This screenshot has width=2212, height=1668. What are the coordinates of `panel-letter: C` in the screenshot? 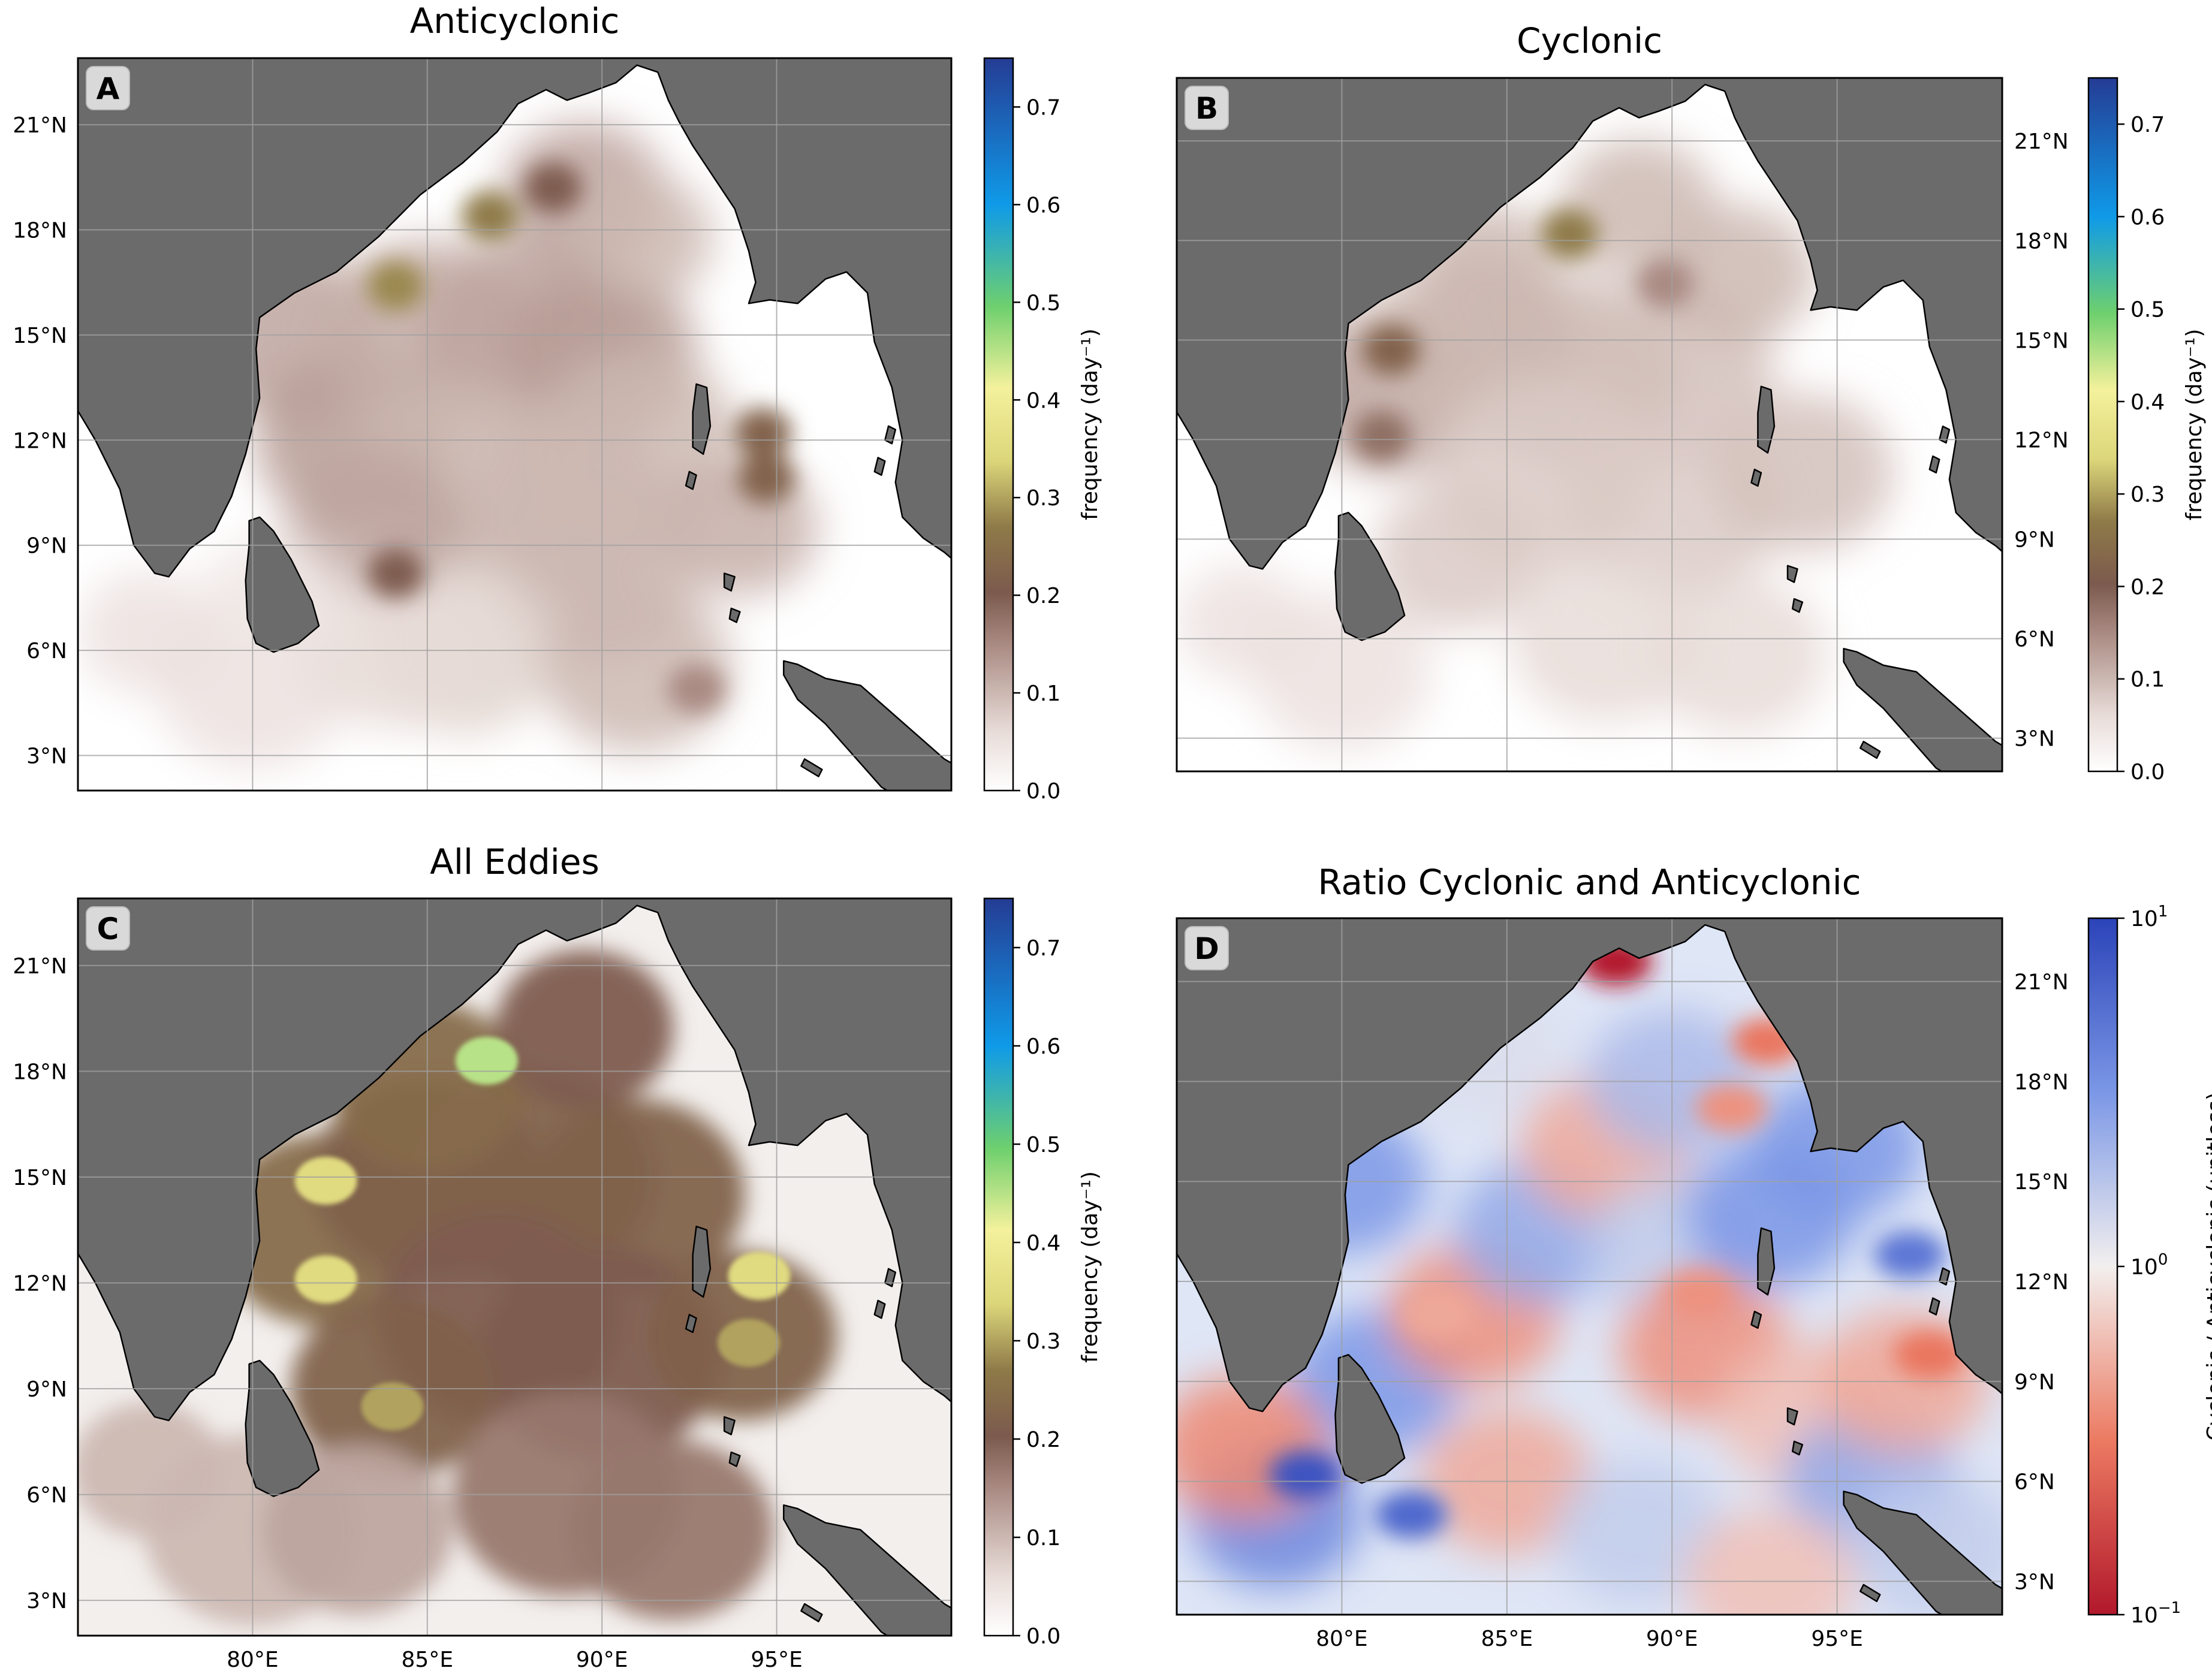 It's located at (108, 929).